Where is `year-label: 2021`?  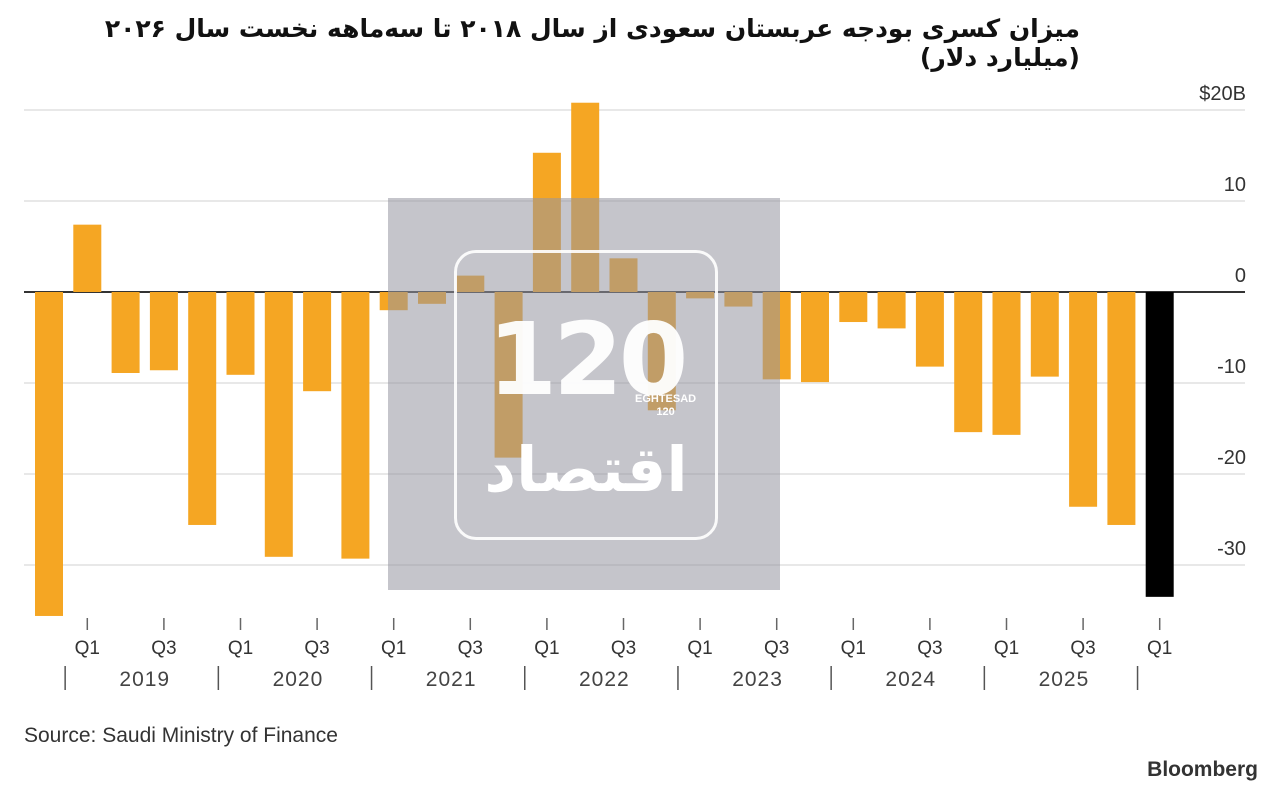 year-label: 2021 is located at coordinates (451, 679).